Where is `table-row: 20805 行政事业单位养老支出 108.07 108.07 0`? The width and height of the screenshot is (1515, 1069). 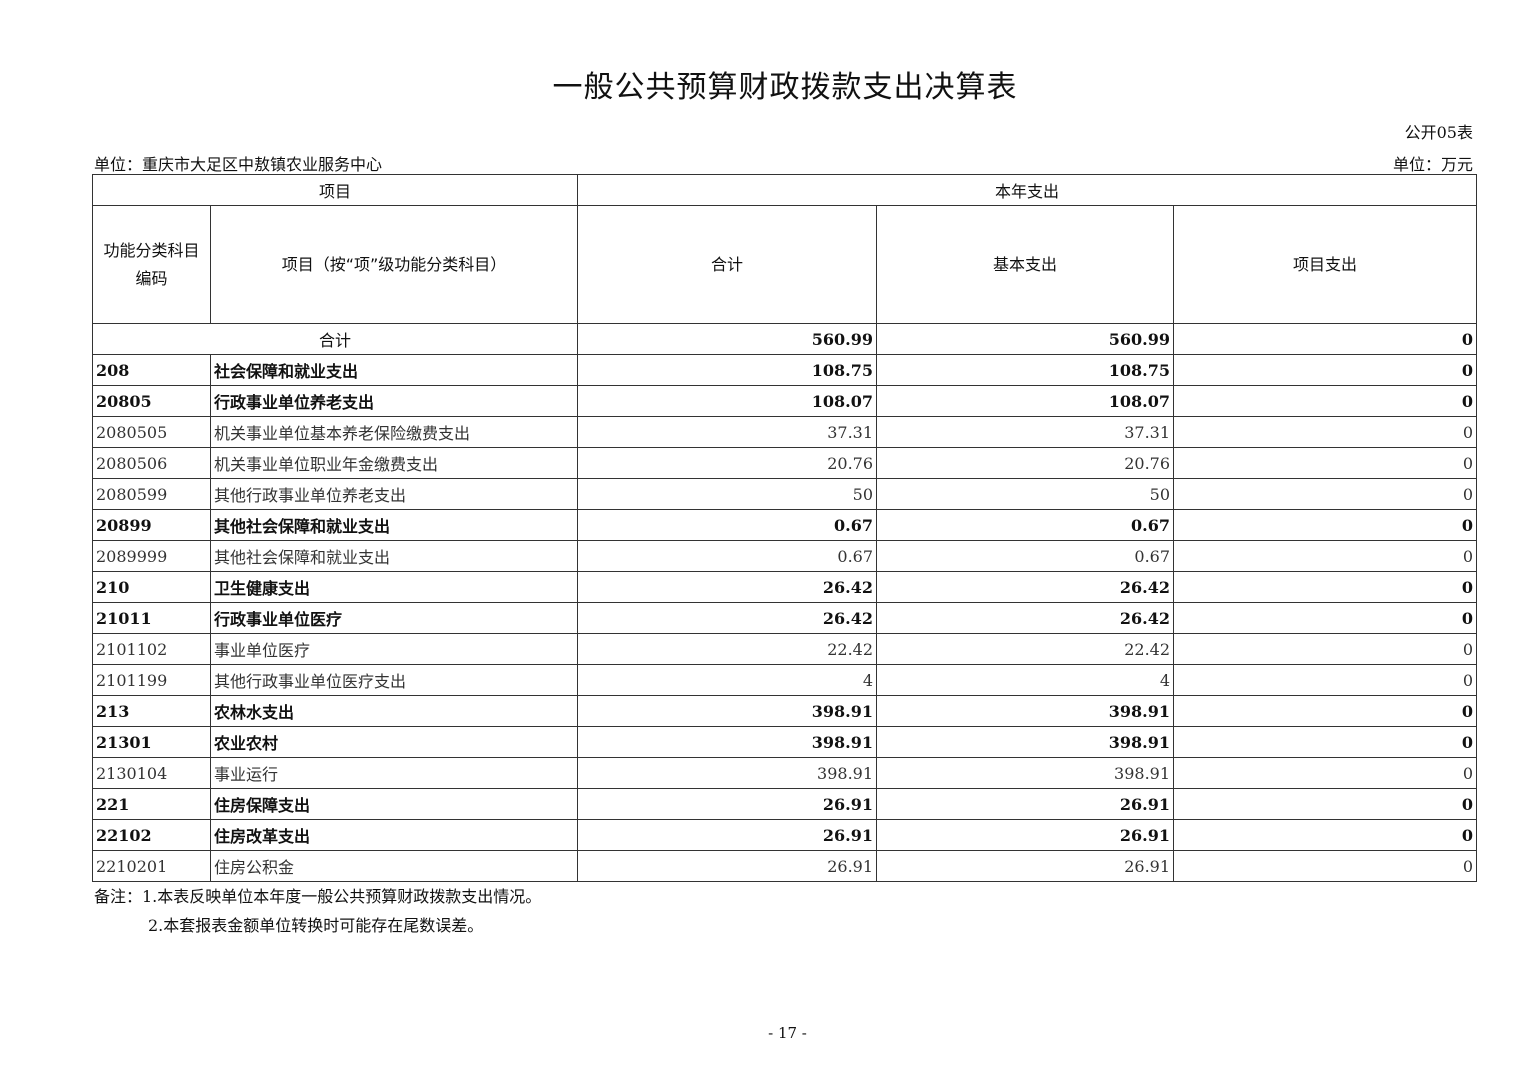 table-row: 20805 行政事业单位养老支出 108.07 108.07 0 is located at coordinates (785, 401).